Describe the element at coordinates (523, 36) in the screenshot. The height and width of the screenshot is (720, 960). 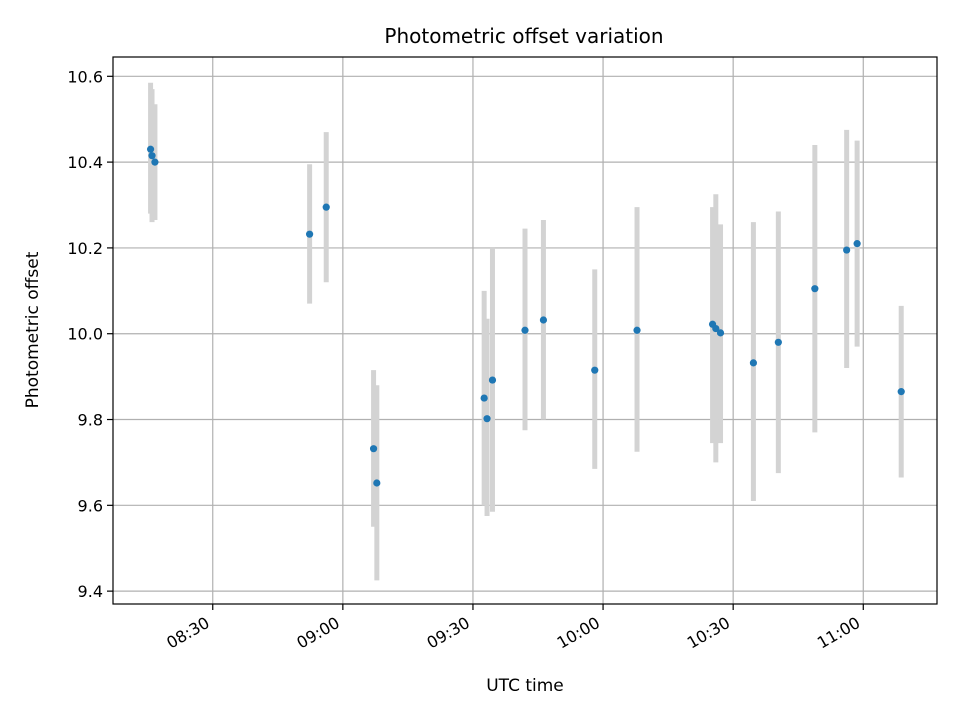
I see `chart-title: Photometric offset variation` at that location.